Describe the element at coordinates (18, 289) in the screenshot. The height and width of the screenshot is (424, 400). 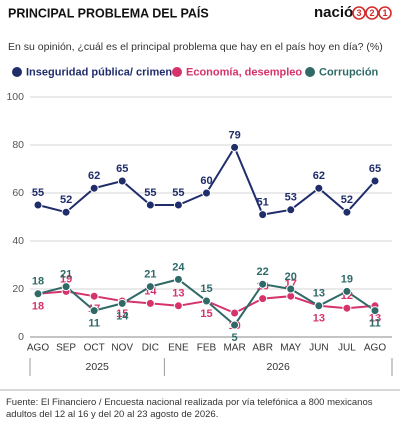
I see `y-tick-label: 20` at that location.